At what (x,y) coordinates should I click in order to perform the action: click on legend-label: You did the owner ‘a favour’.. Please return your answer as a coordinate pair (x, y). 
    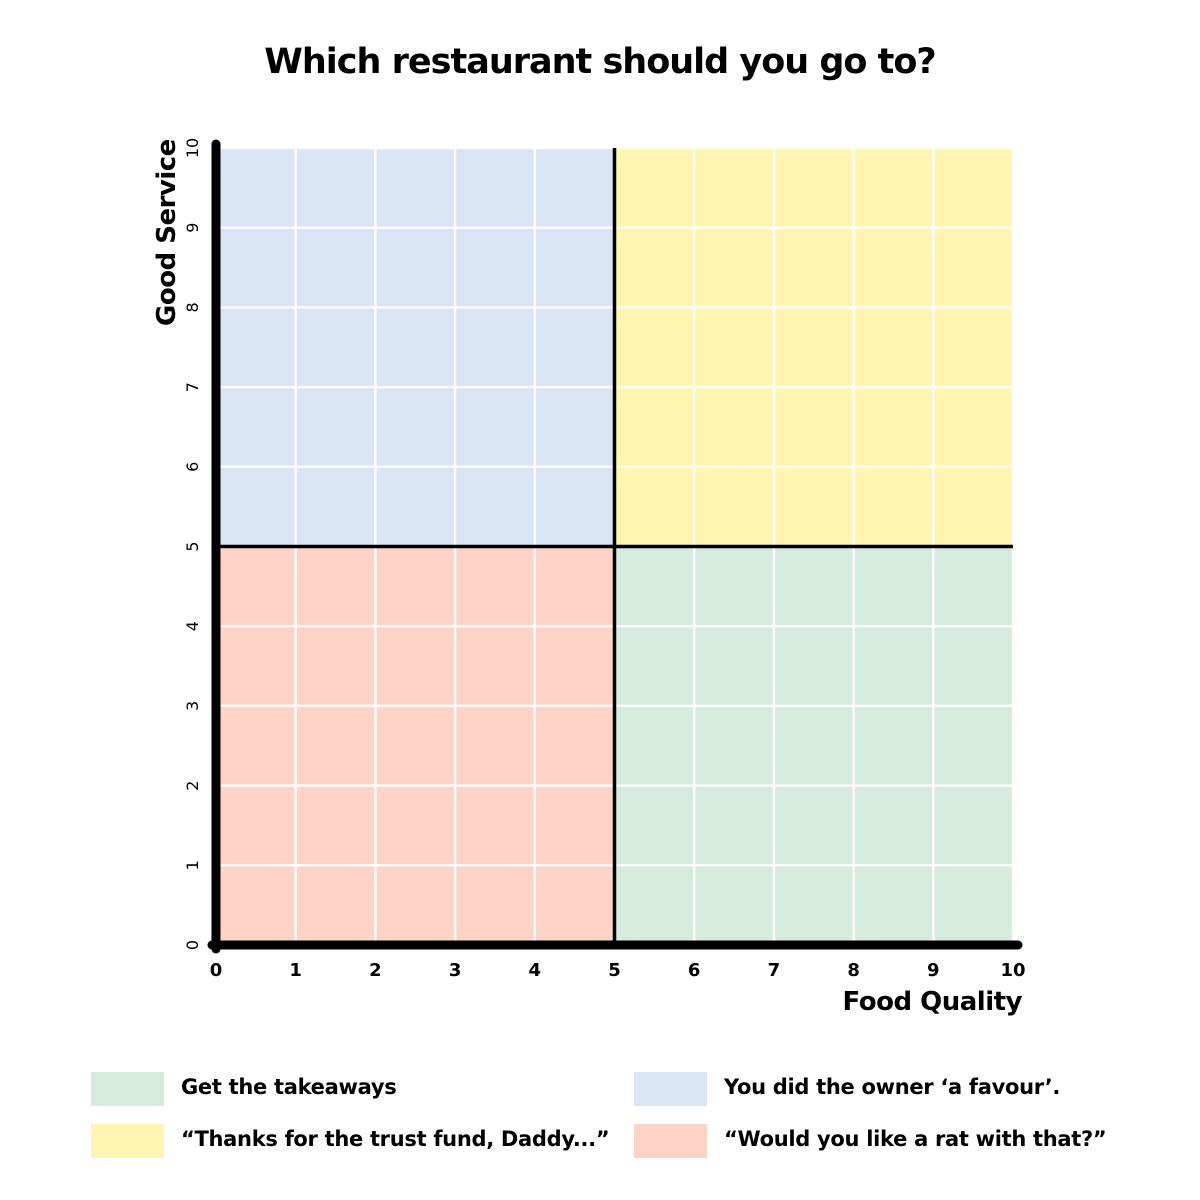
    Looking at the image, I should click on (892, 1087).